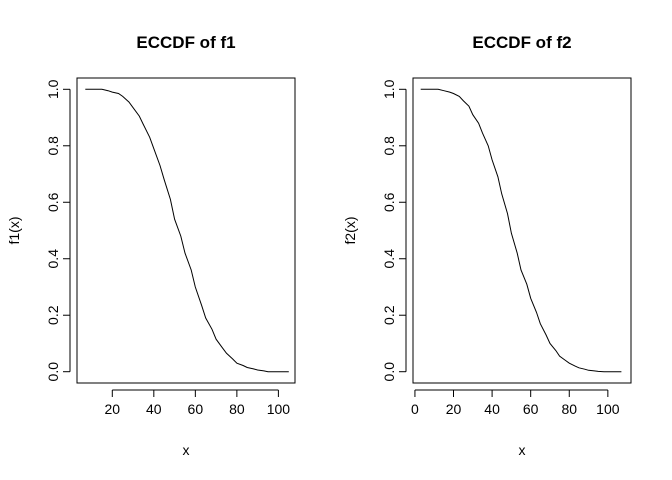  Describe the element at coordinates (415, 409) in the screenshot. I see `x-tick-label: 0` at that location.